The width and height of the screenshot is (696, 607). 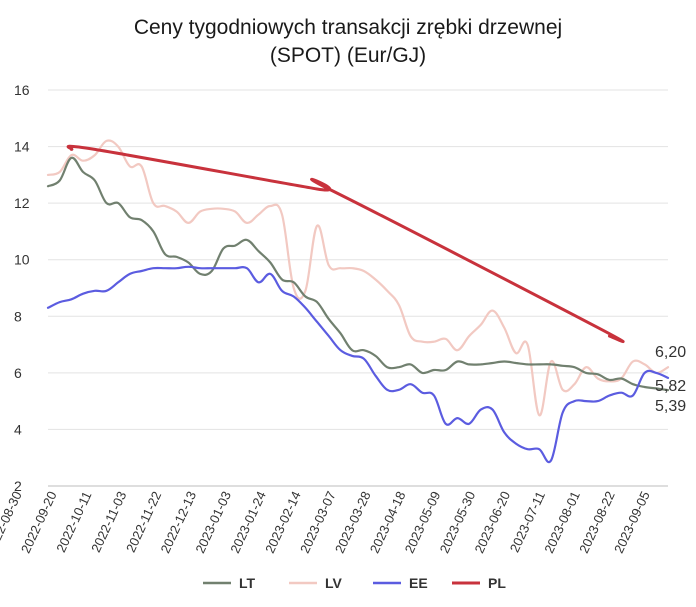 What do you see at coordinates (143, 522) in the screenshot?
I see `x-tick-label: 2022-11-22` at bounding box center [143, 522].